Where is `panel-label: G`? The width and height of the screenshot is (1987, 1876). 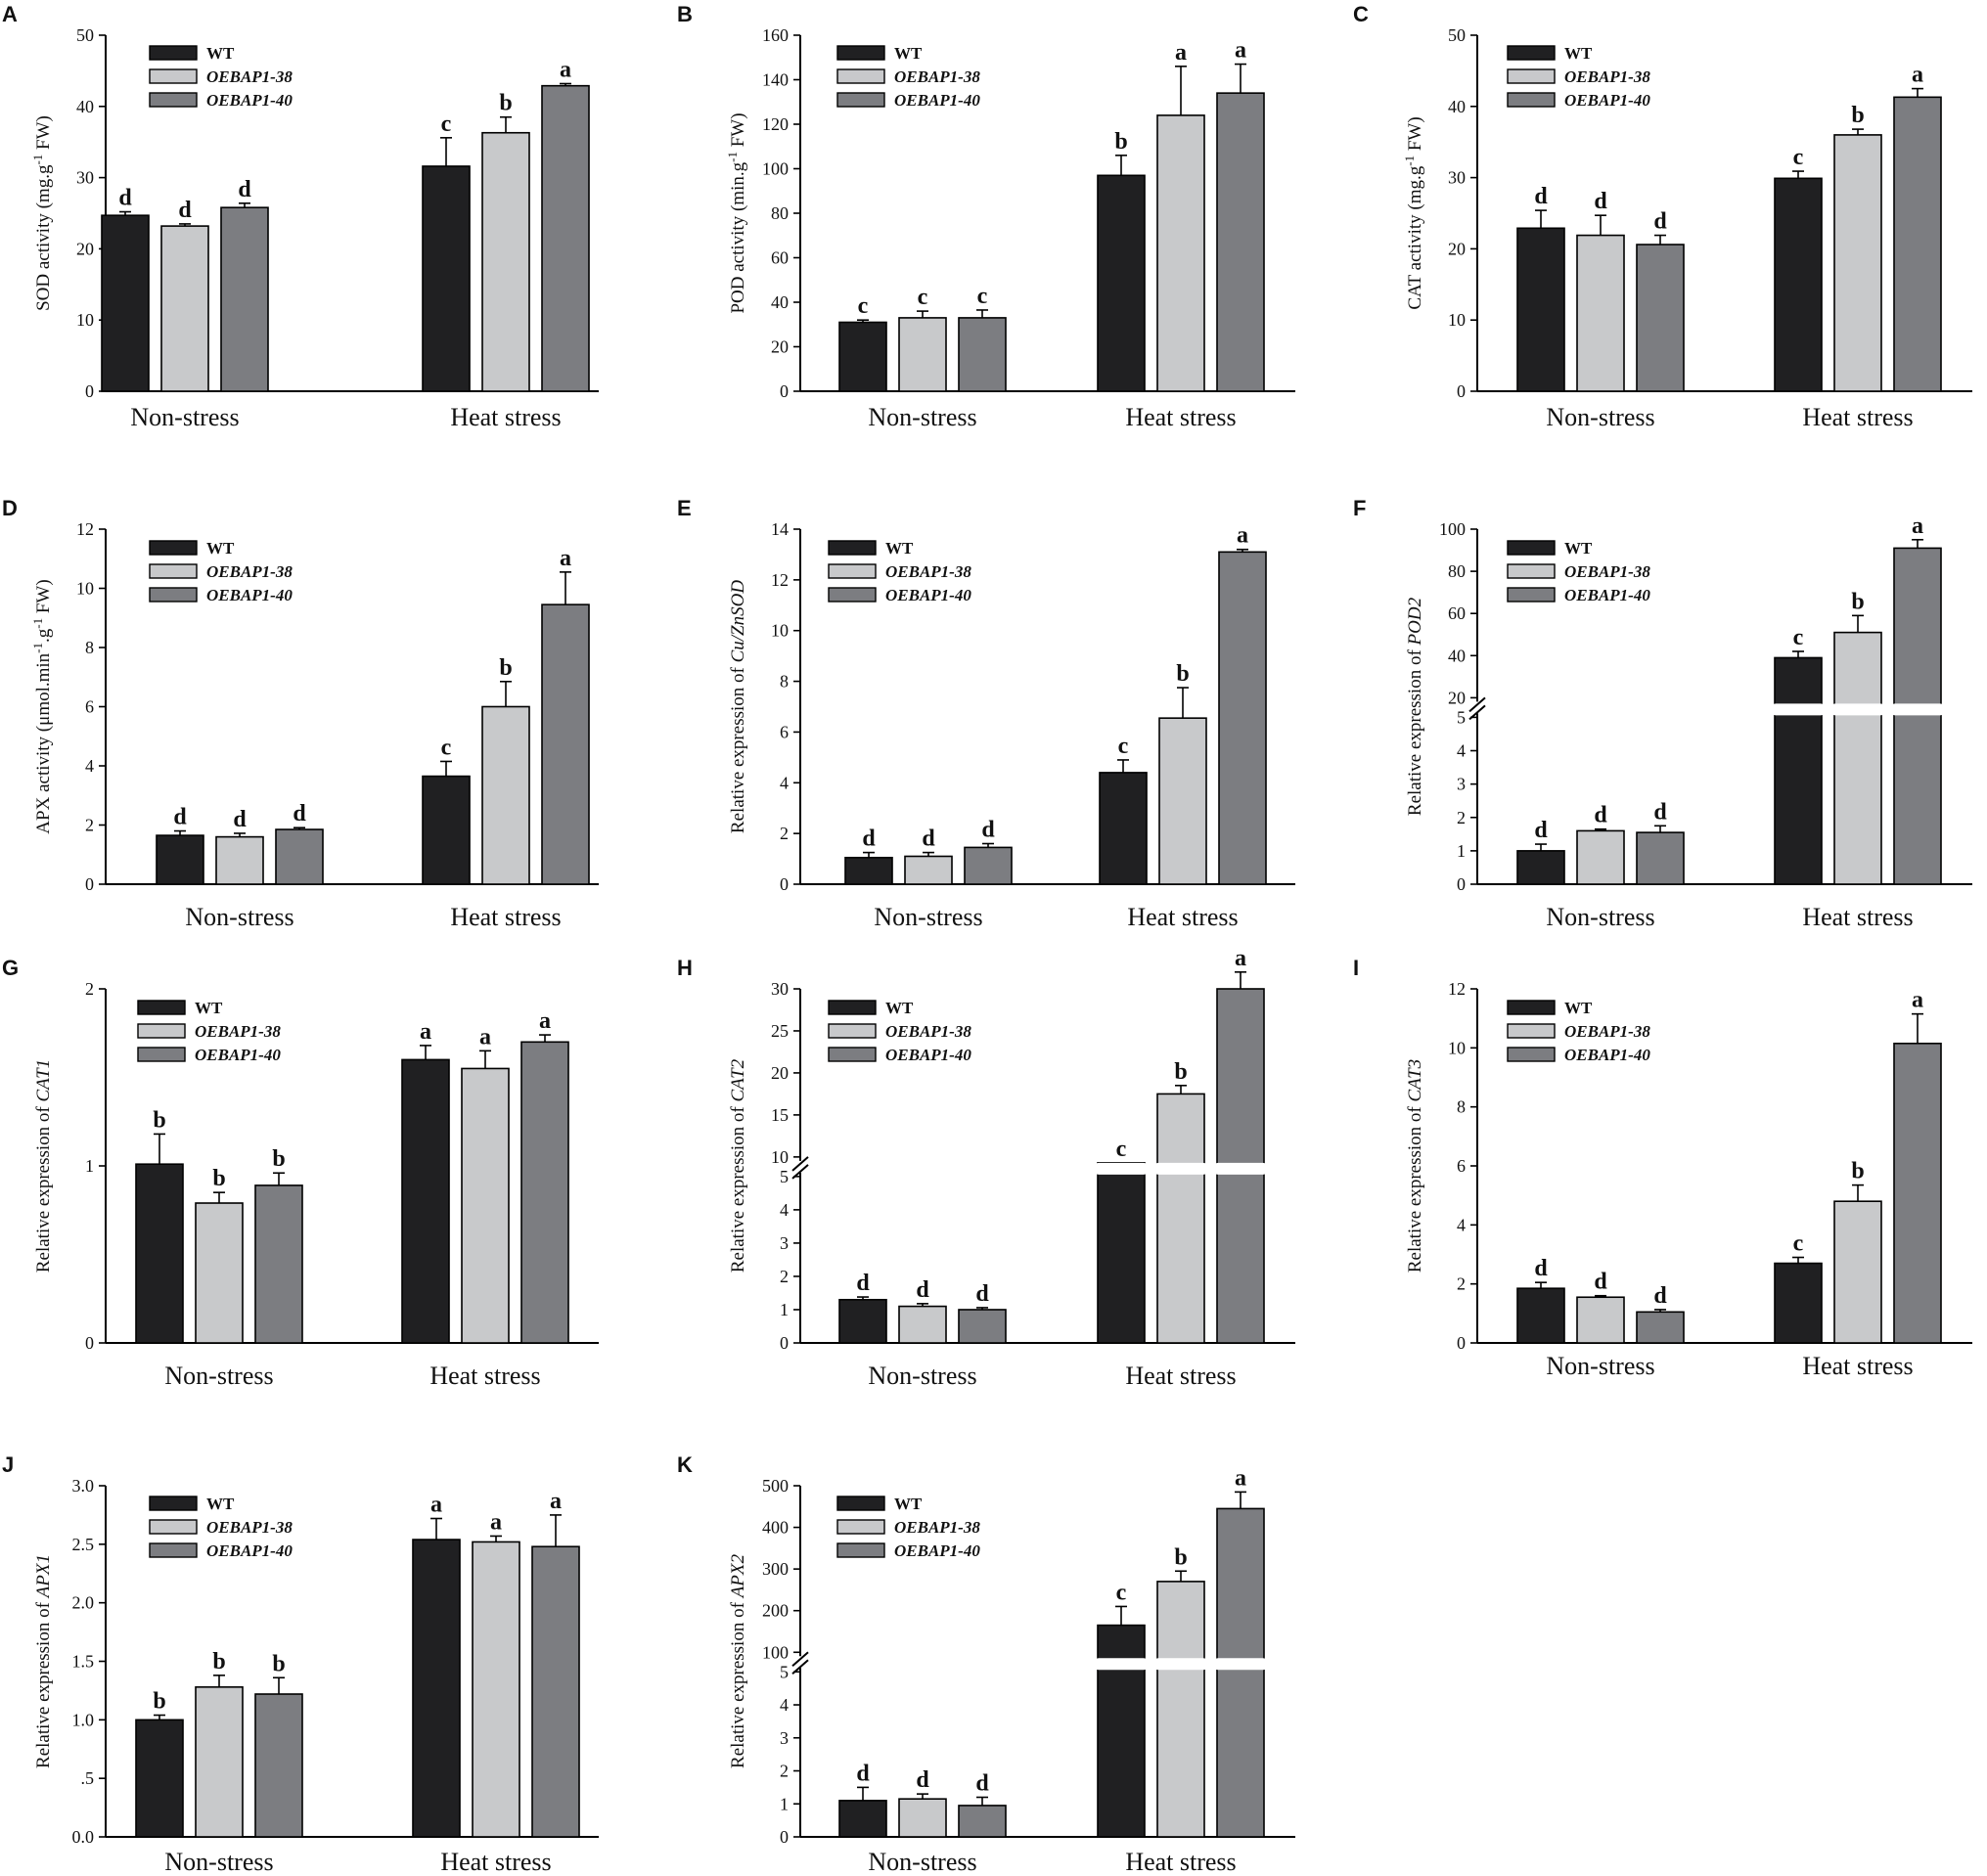 panel-label: G is located at coordinates (10, 968).